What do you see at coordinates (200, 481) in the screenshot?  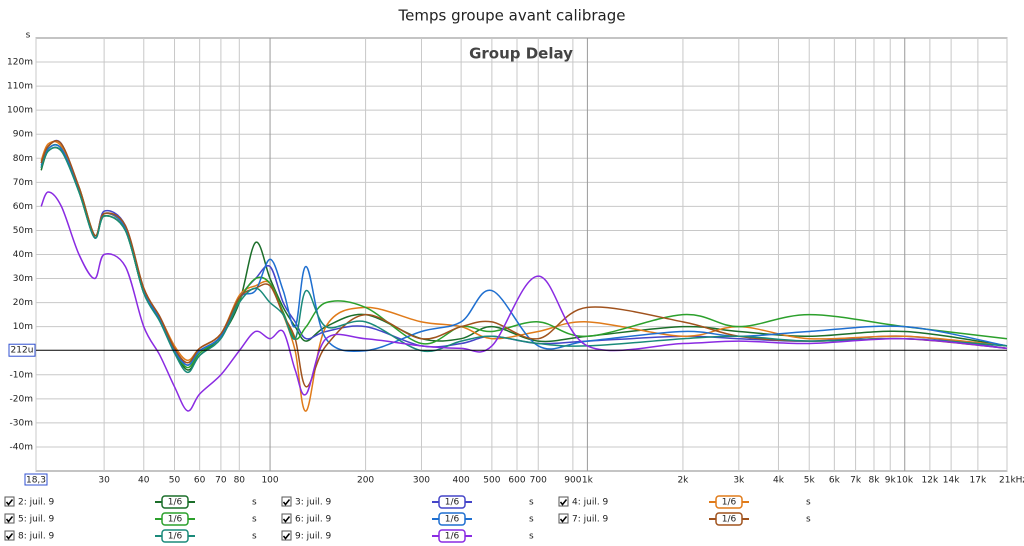 I see `x-tick-label: 60` at bounding box center [200, 481].